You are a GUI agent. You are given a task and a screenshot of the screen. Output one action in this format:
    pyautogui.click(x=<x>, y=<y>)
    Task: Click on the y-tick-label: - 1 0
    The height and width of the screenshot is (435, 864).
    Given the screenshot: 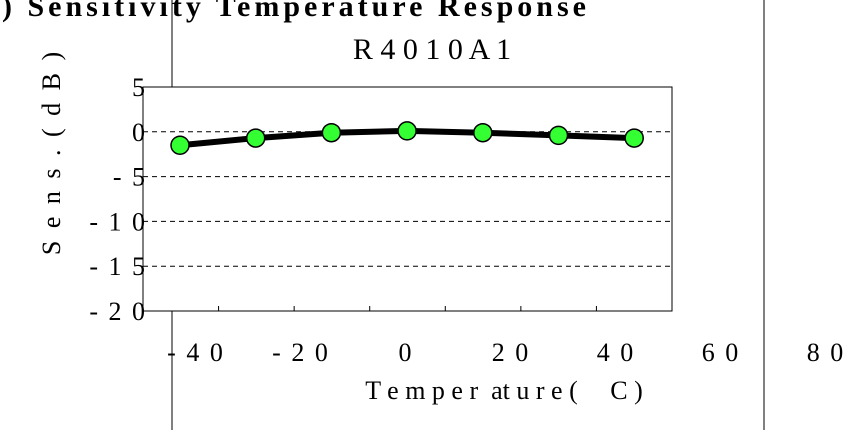 What is the action you would take?
    pyautogui.click(x=118, y=221)
    